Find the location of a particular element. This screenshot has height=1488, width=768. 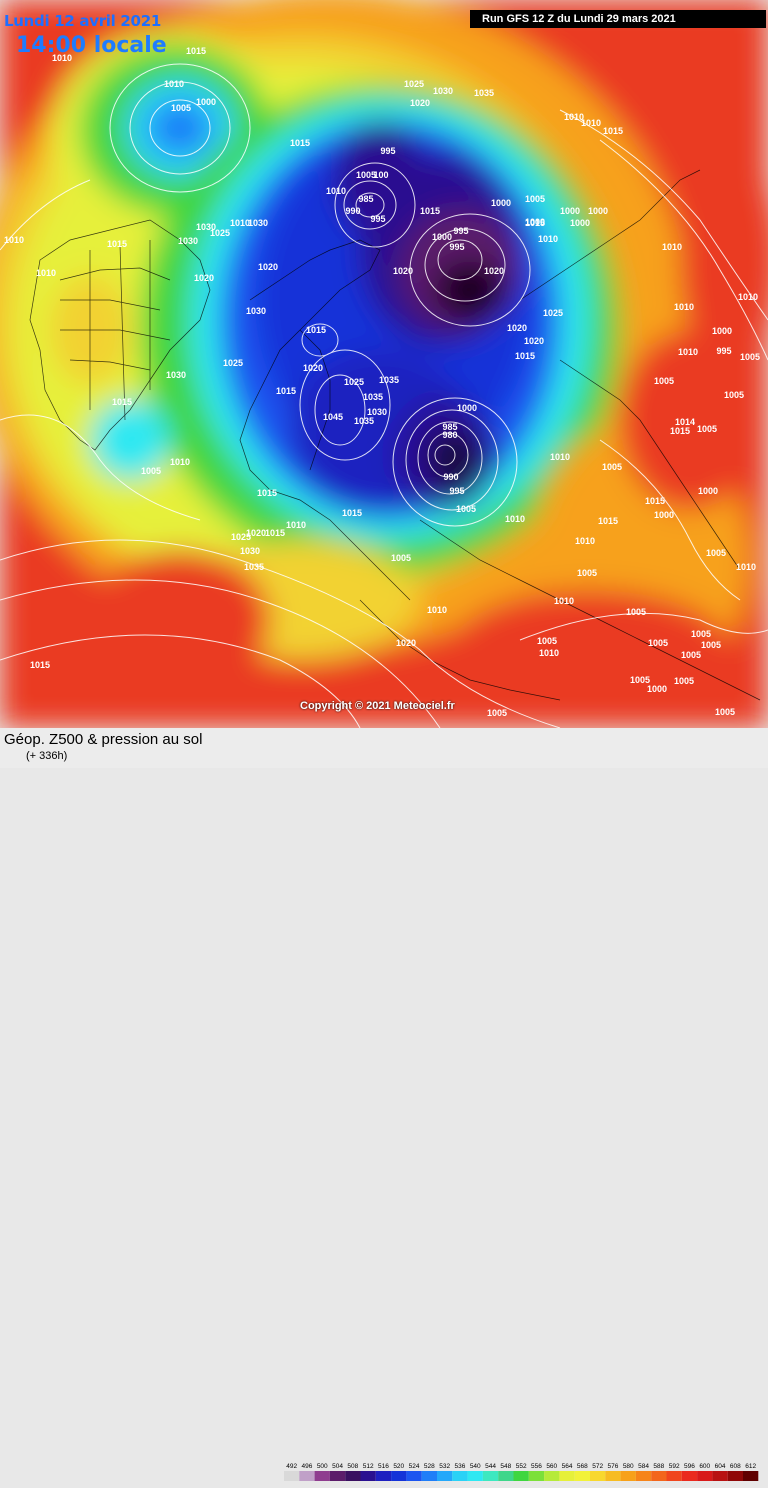

scale-tick-label: 584 is located at coordinates (643, 1466).